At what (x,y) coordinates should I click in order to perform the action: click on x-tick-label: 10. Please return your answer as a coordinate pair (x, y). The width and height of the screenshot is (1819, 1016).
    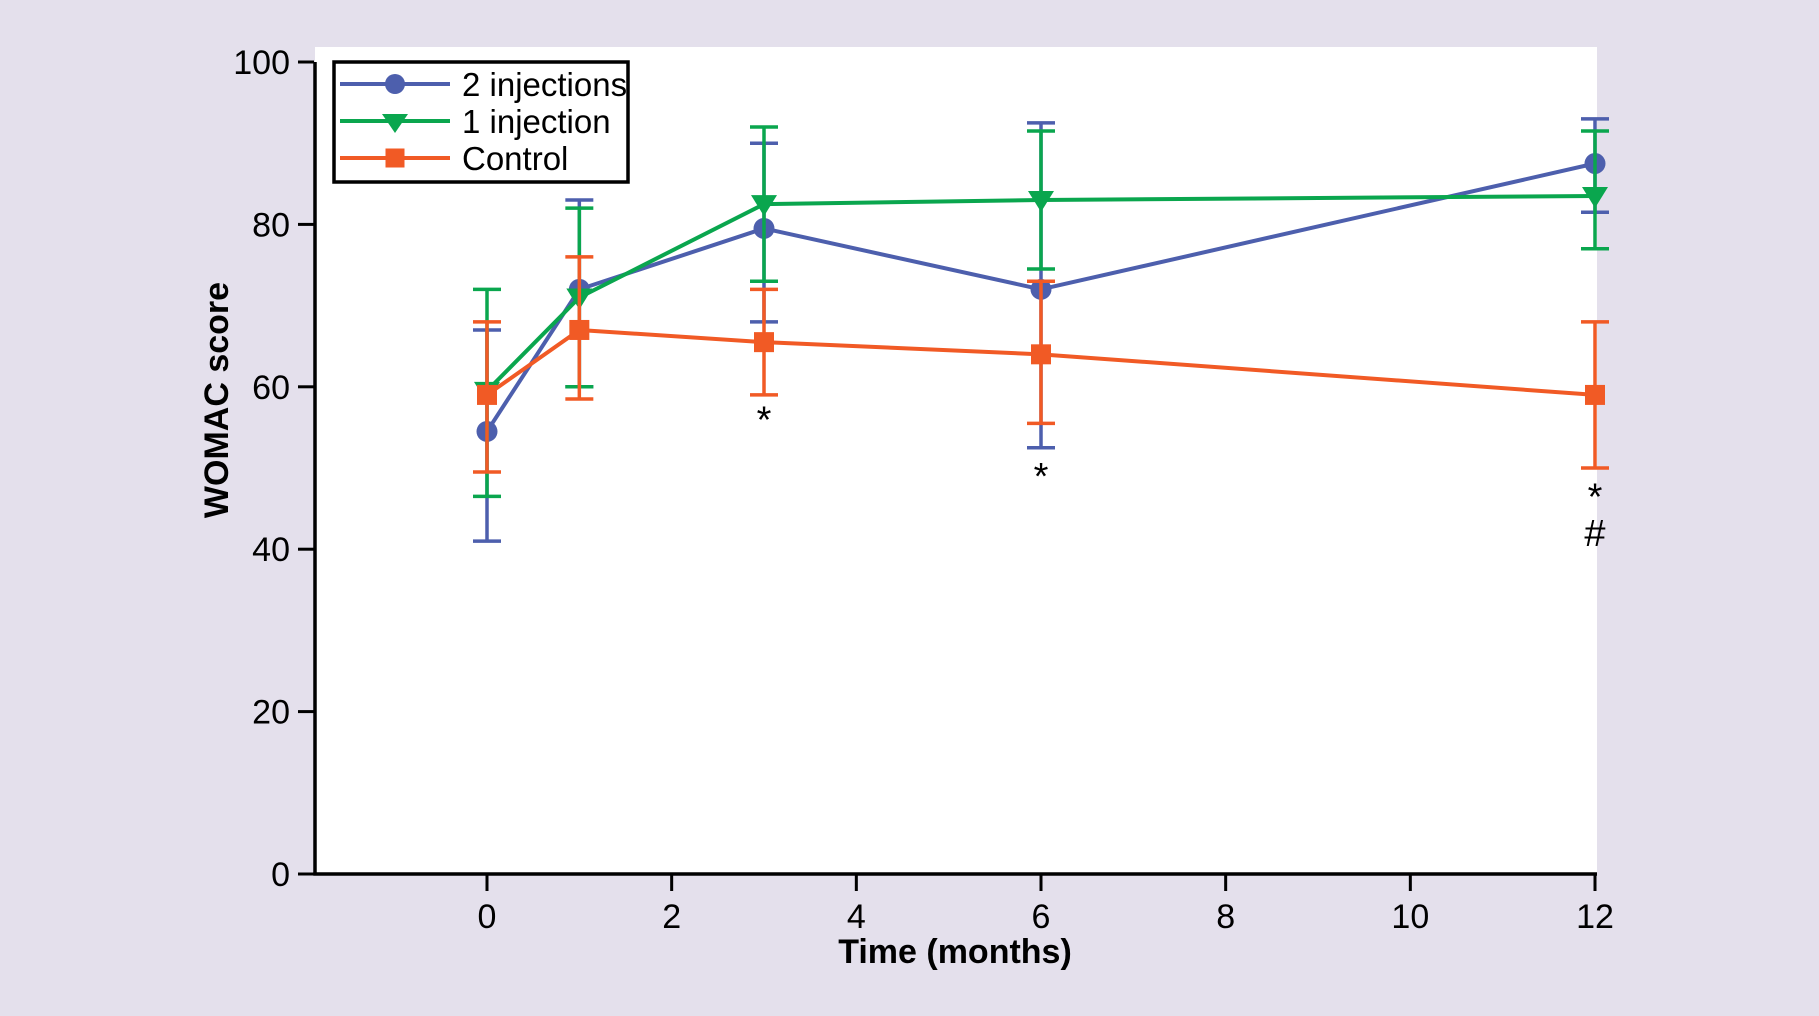
    Looking at the image, I should click on (1410, 917).